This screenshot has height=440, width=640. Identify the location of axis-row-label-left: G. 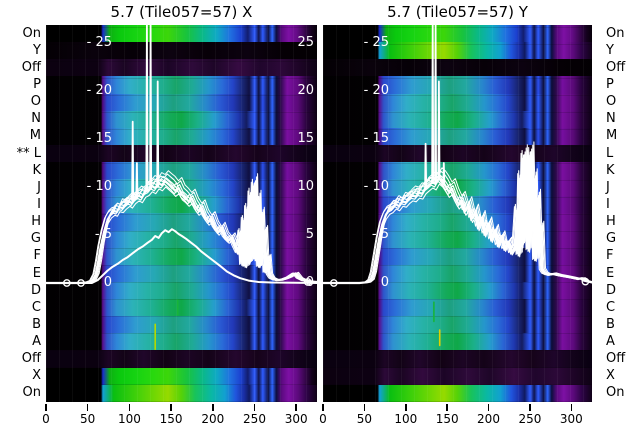
(35, 239).